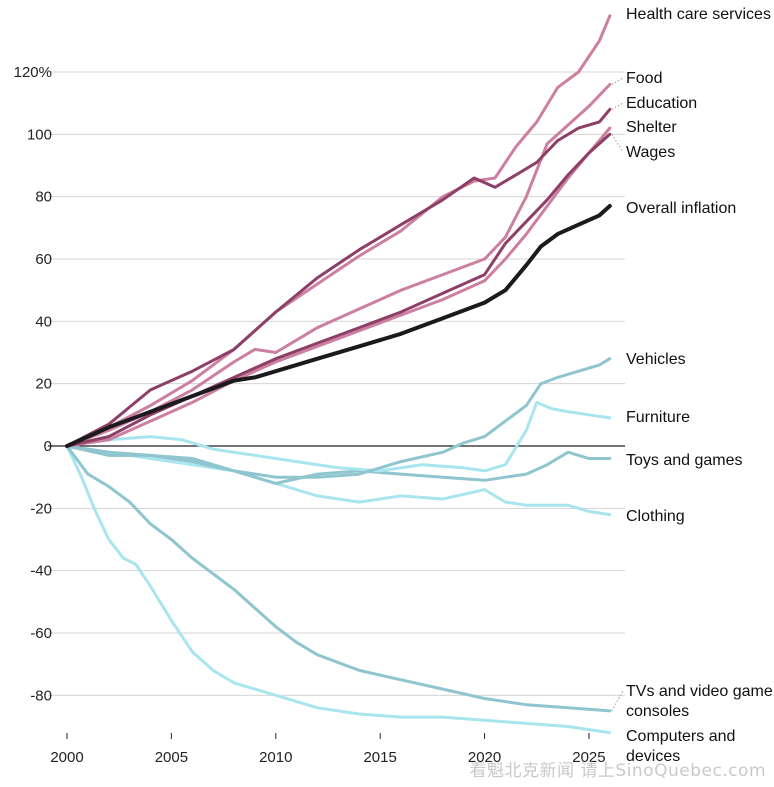  What do you see at coordinates (681, 208) in the screenshot?
I see `series-label-overall: Overall inflation` at bounding box center [681, 208].